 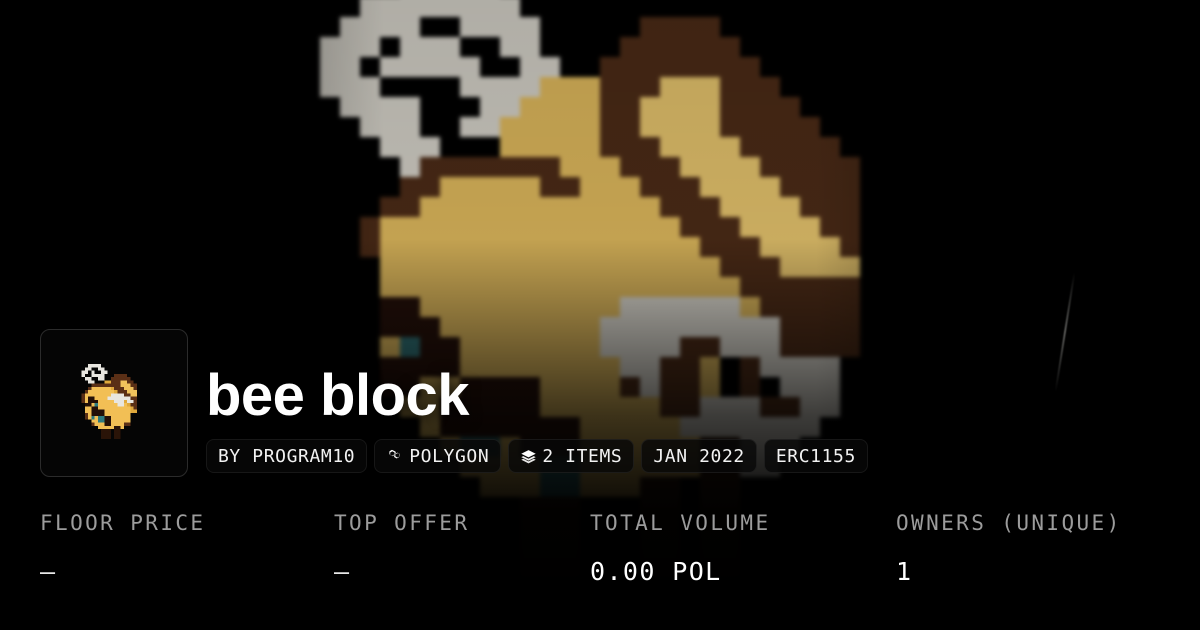 I want to click on layers-icon, so click(x=528, y=456).